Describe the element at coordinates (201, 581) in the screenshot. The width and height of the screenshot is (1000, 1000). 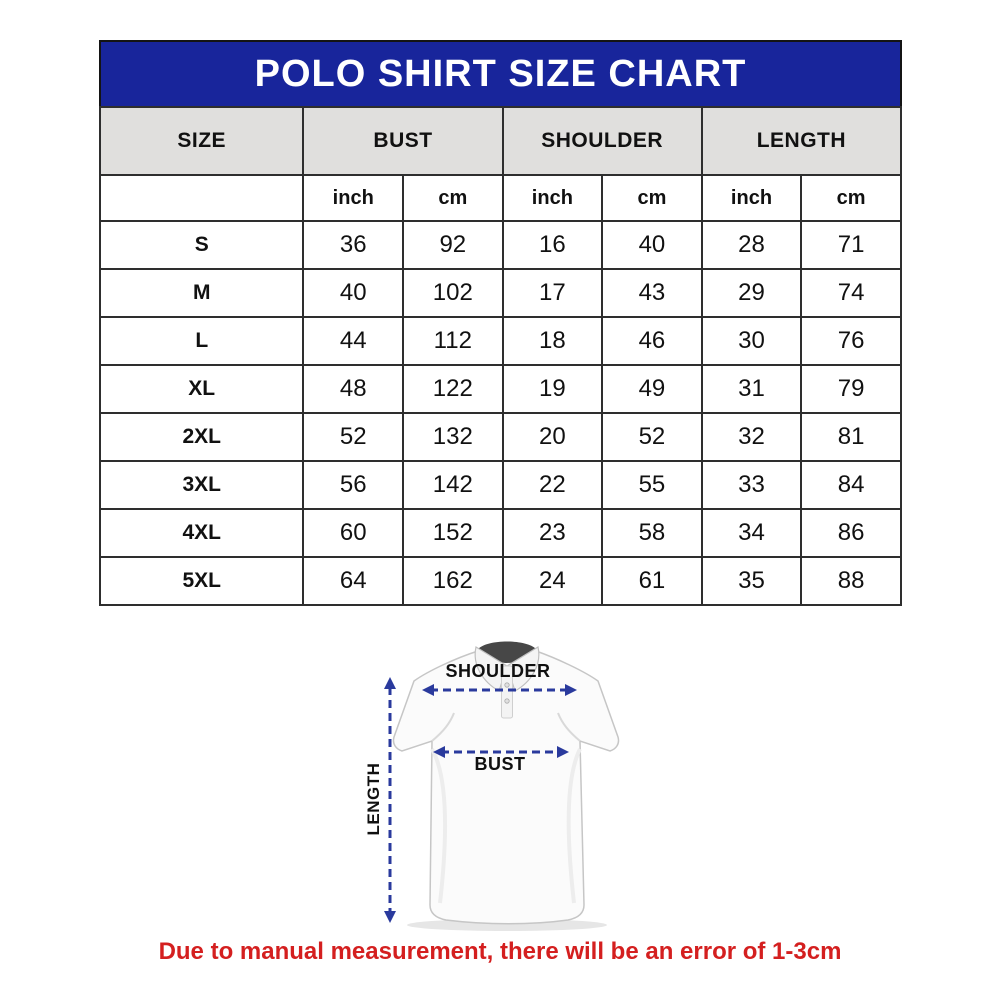
I see `size-label: 5XL` at that location.